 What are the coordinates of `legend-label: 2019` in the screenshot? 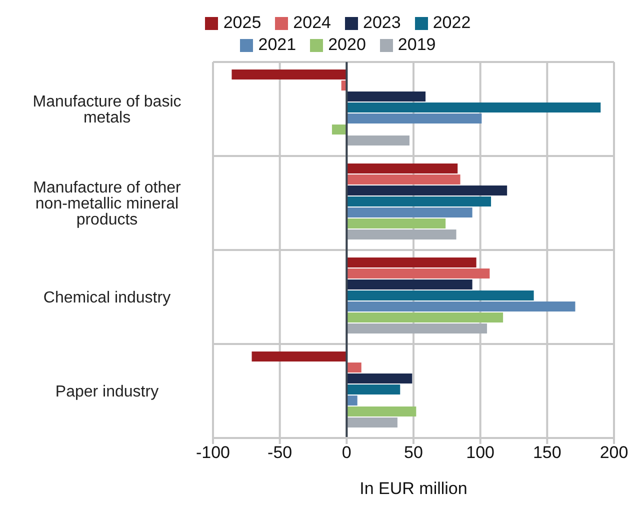 It's located at (416, 45).